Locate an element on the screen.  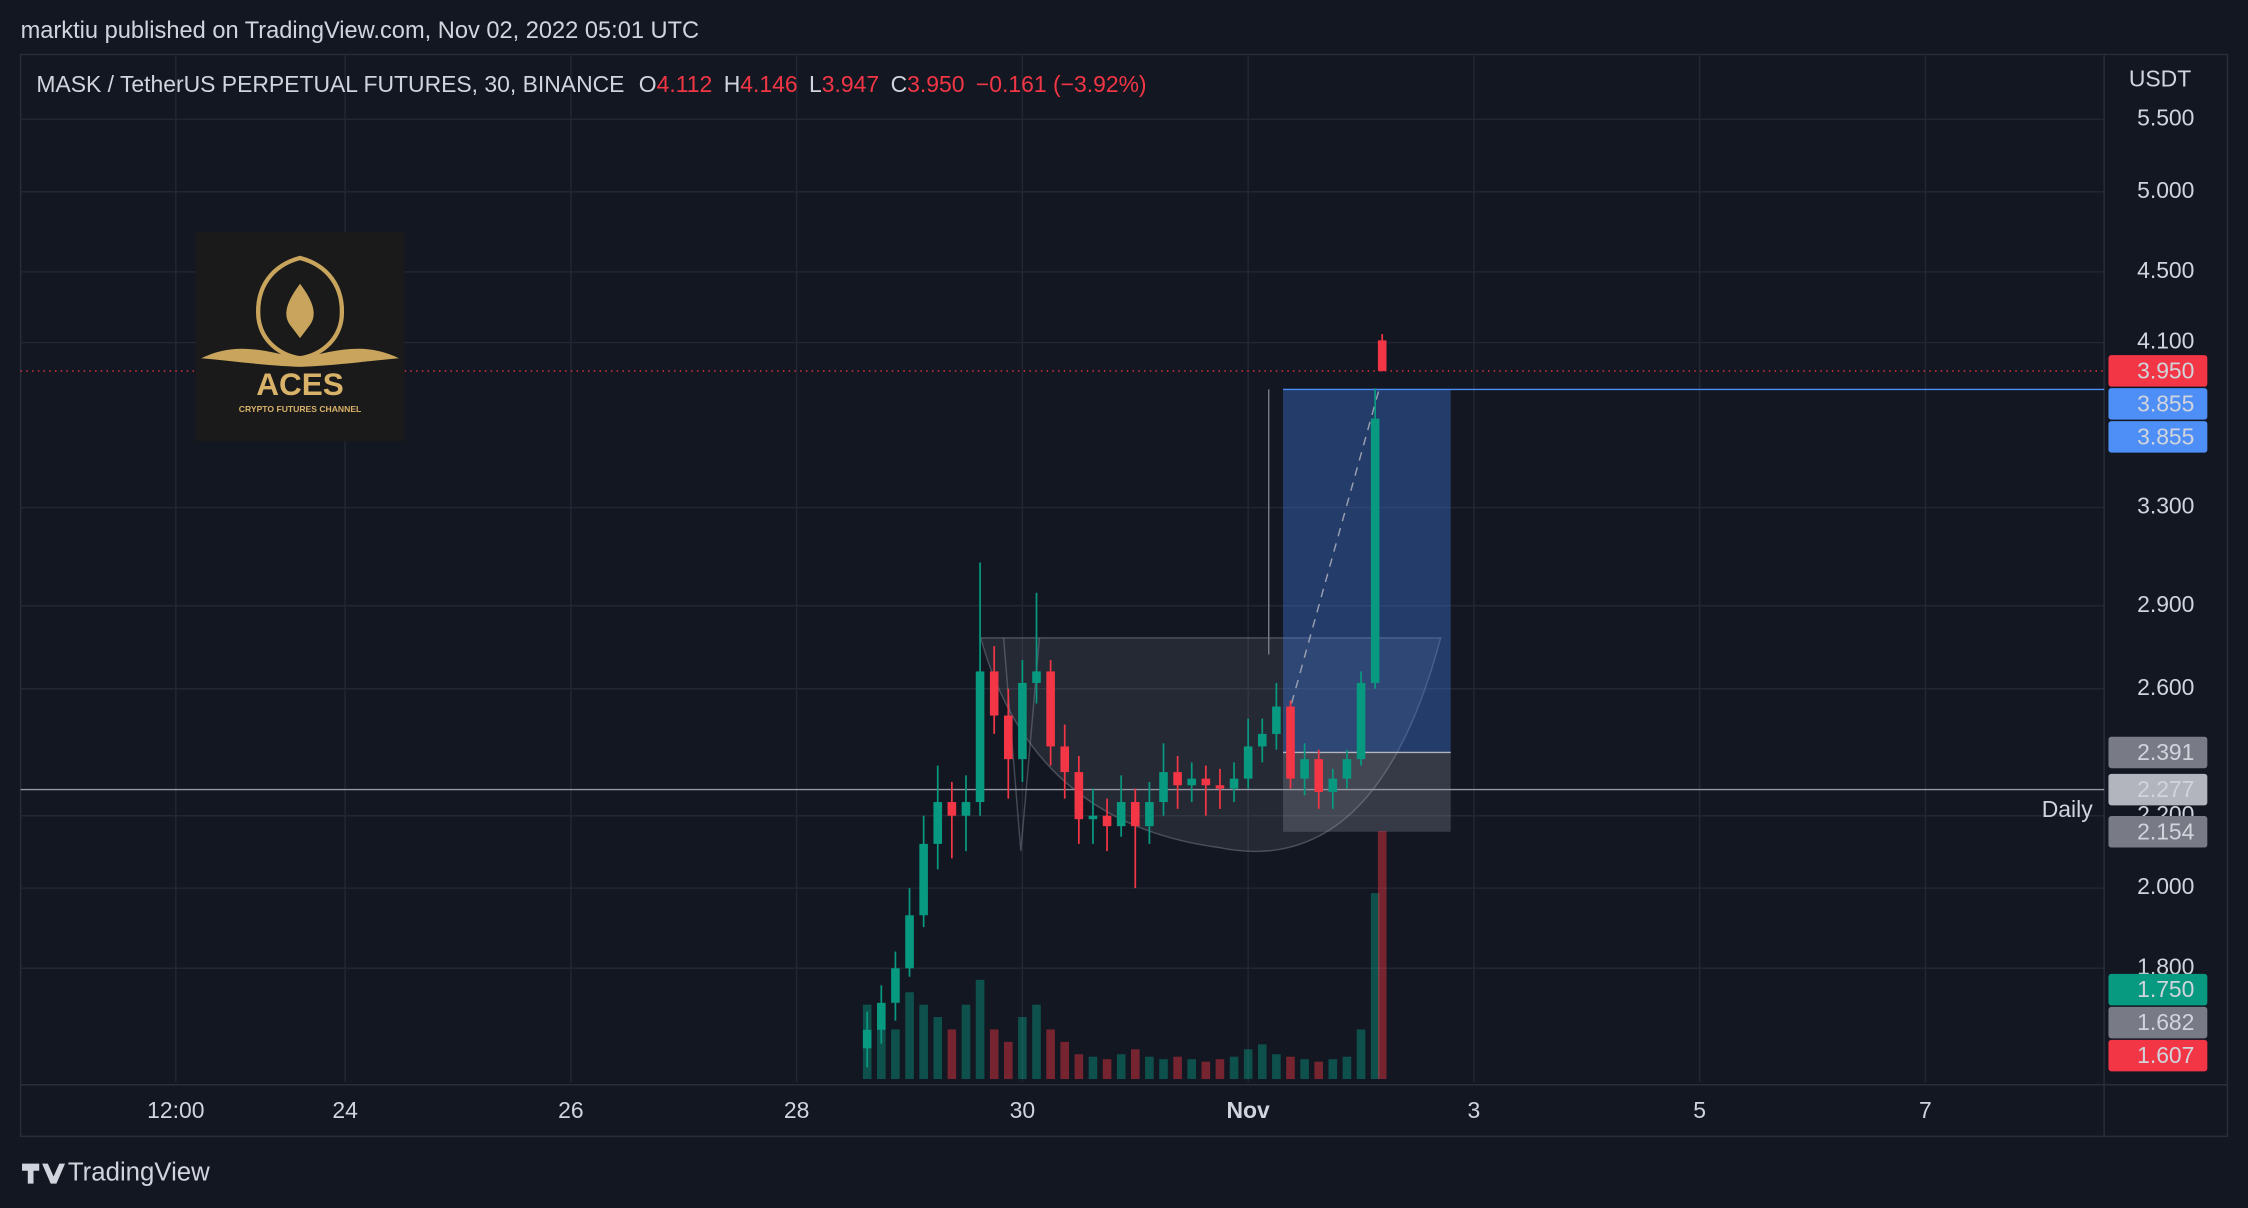
price-label: 1.607 is located at coordinates (2158, 1055).